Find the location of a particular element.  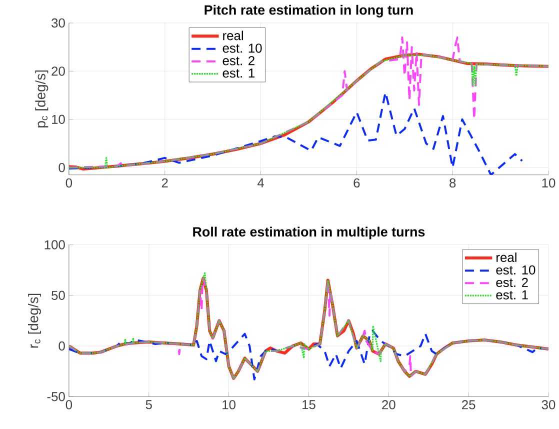

x-tick-label: 5 is located at coordinates (149, 405).